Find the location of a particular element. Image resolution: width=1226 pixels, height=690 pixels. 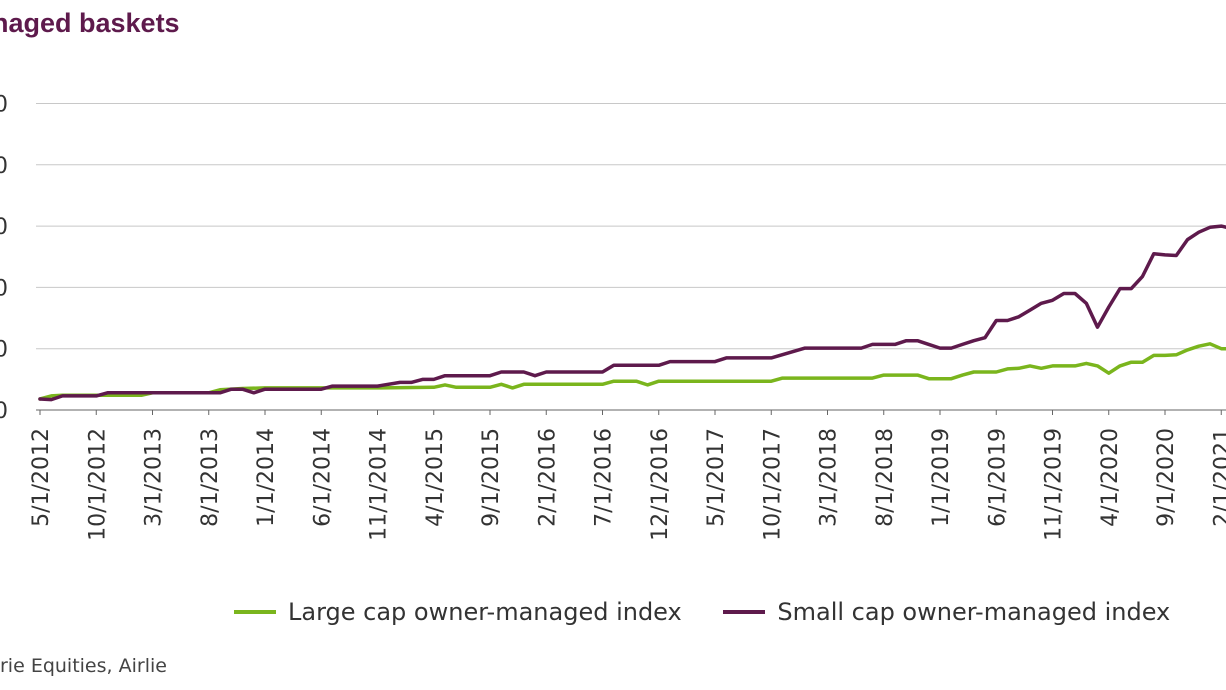

x-tick-label: 9/1/2015 is located at coordinates (491, 477).